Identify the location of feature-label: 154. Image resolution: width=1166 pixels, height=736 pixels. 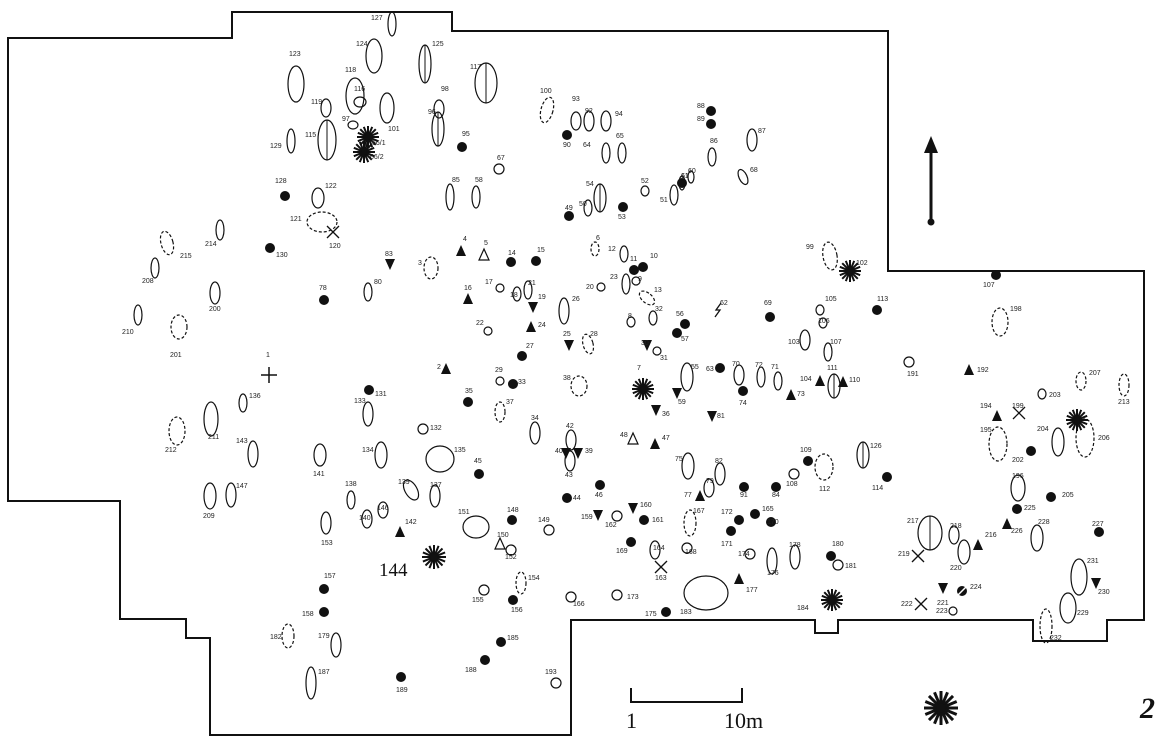
(534, 578).